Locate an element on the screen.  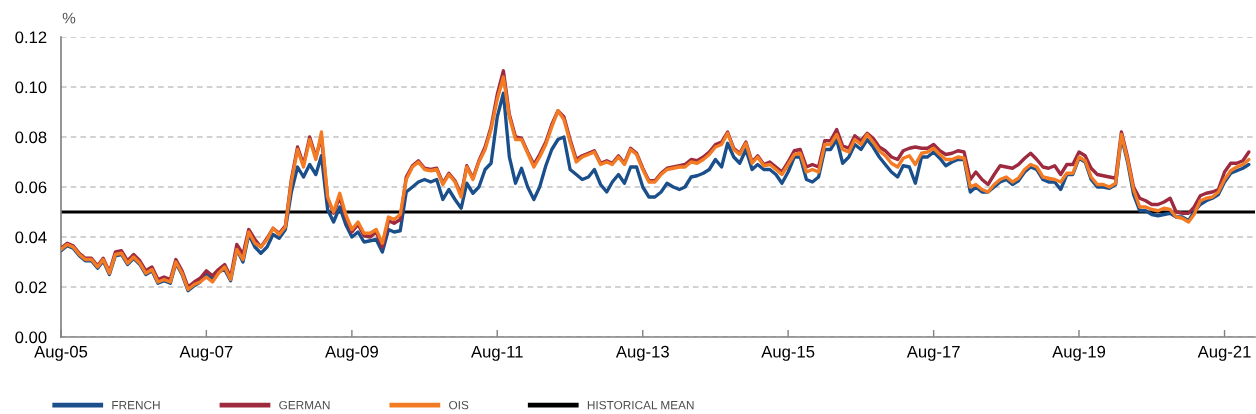
x-tick-label: Aug-13 is located at coordinates (642, 353).